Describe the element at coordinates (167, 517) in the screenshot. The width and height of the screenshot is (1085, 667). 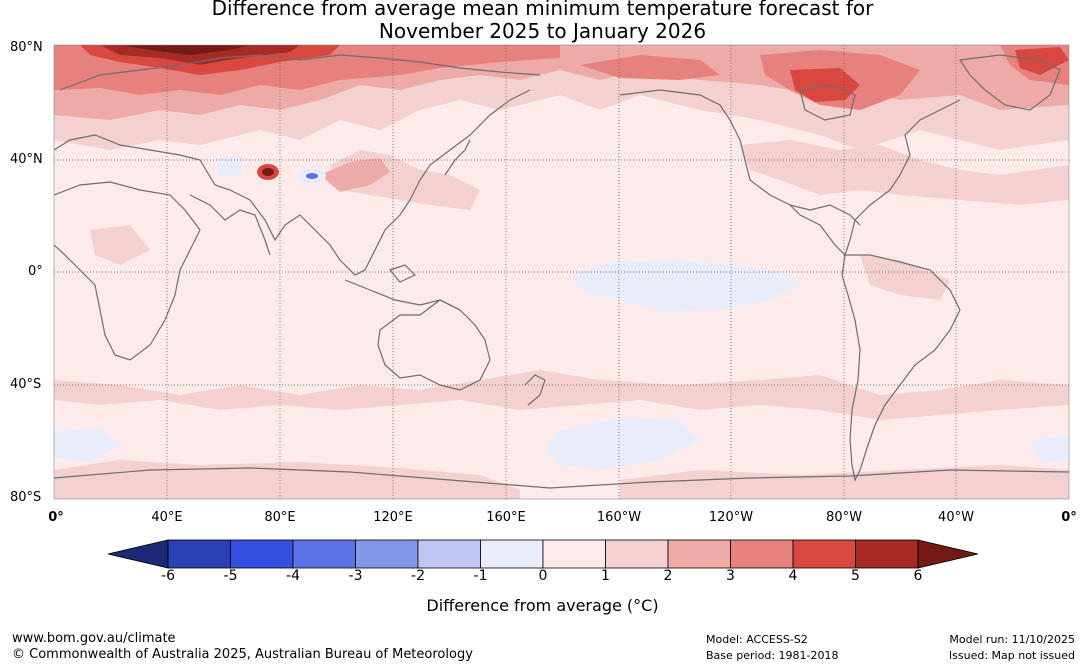
I see `lon-label-40e: 40°E` at that location.